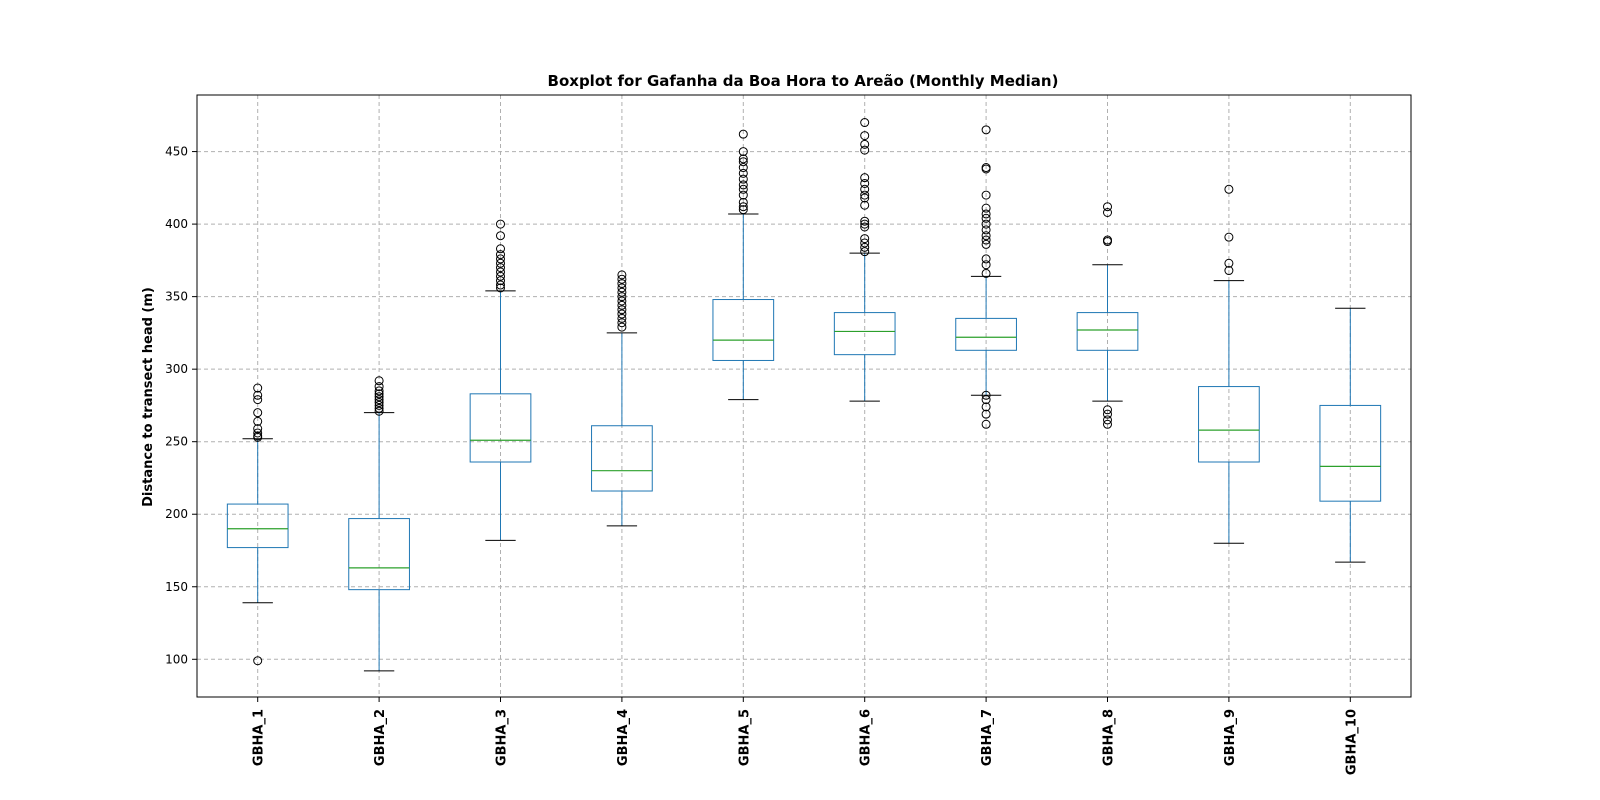 The width and height of the screenshot is (1600, 800). Describe the element at coordinates (176, 369) in the screenshot. I see `y-tick-label: 300` at that location.